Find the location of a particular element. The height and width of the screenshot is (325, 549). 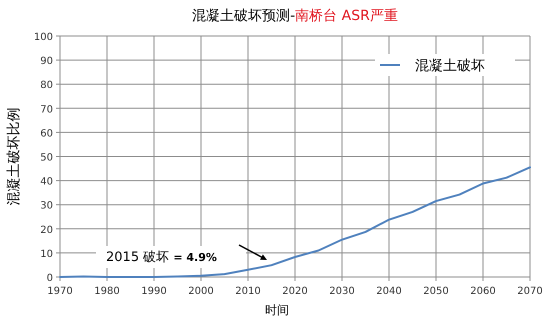

y-tick-label: 40 is located at coordinates (46, 182).